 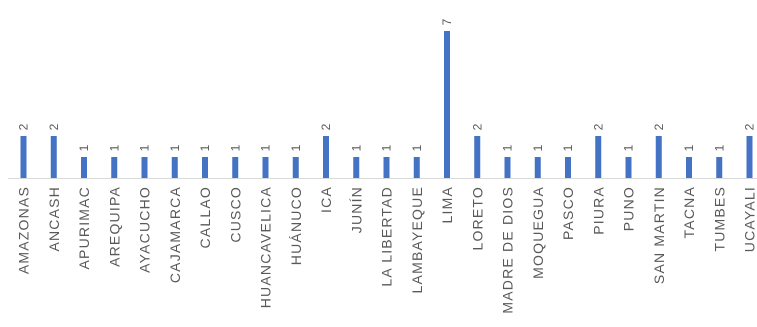 I want to click on bar-callao, so click(x=205, y=167).